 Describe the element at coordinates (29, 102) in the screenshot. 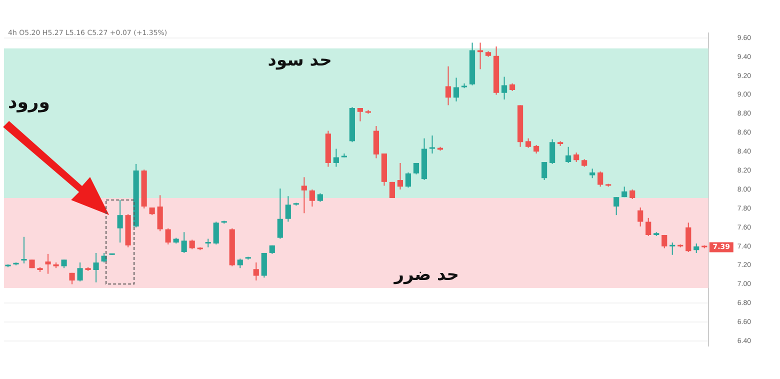

I see `annotation: ورود` at that location.